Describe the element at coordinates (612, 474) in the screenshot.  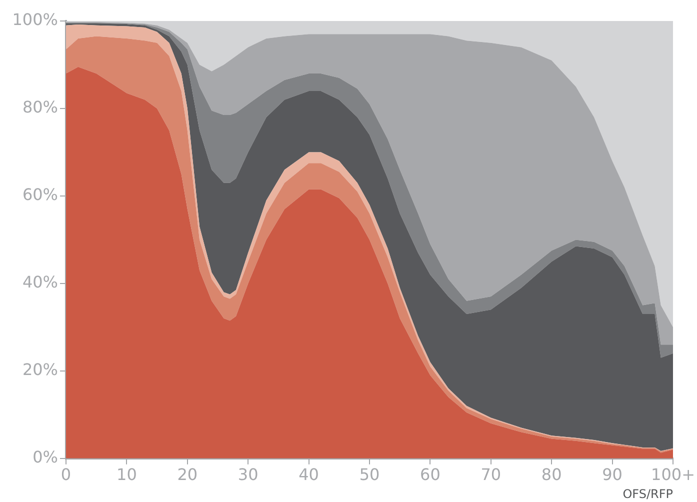
I see `x-tick-label: 90` at that location.